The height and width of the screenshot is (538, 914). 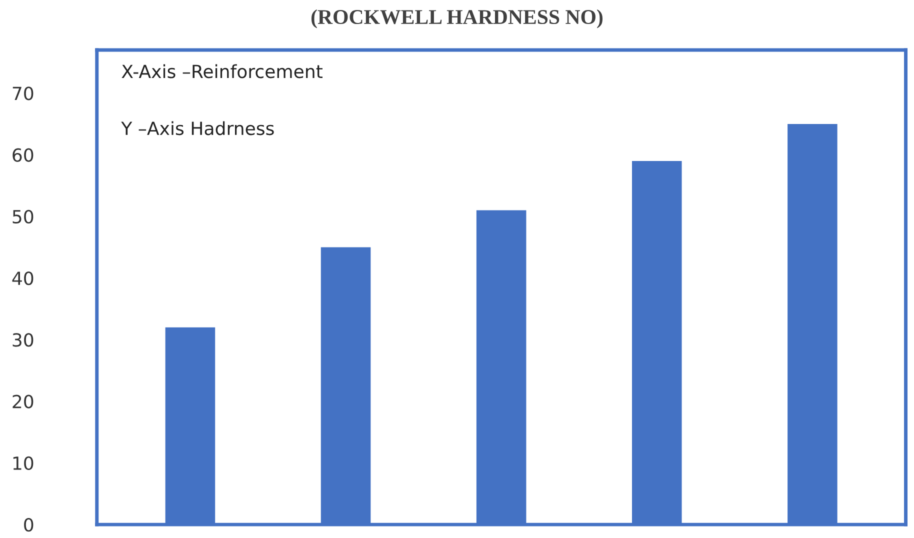 What do you see at coordinates (23, 463) in the screenshot?
I see `y-tick-label: 10` at bounding box center [23, 463].